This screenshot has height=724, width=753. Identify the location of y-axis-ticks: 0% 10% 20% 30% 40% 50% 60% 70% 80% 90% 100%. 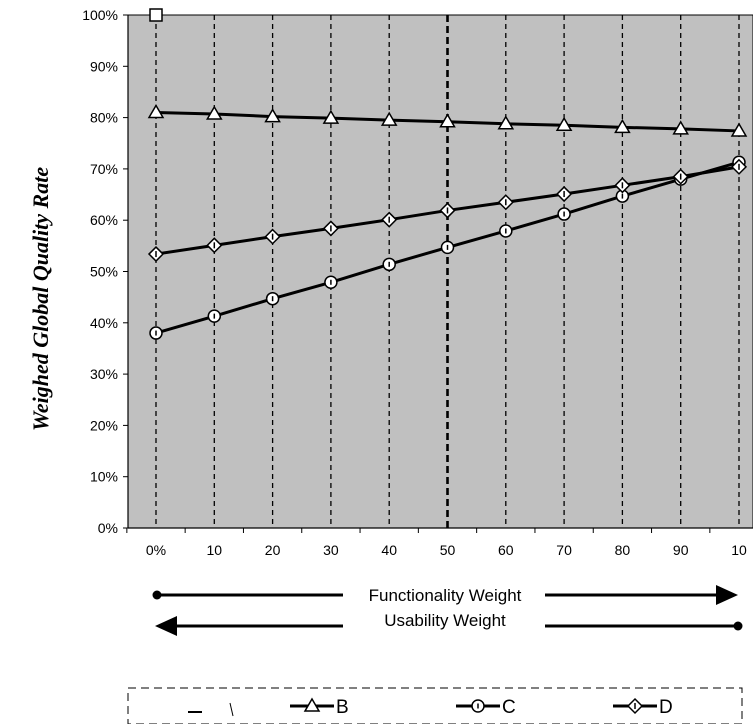
(105, 271).